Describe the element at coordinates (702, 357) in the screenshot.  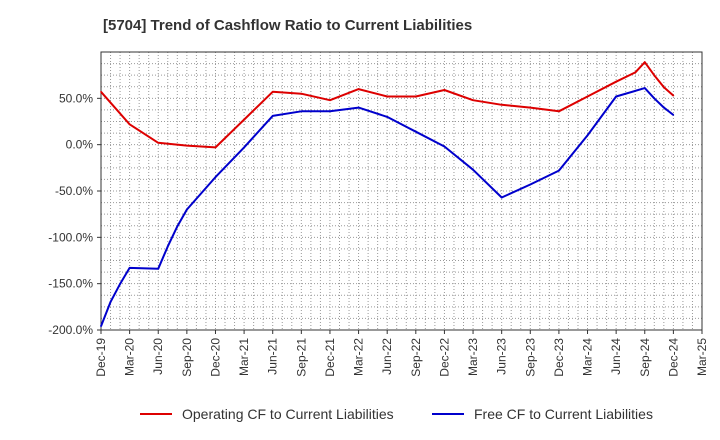
I see `x-tick-label: Mar-25` at that location.